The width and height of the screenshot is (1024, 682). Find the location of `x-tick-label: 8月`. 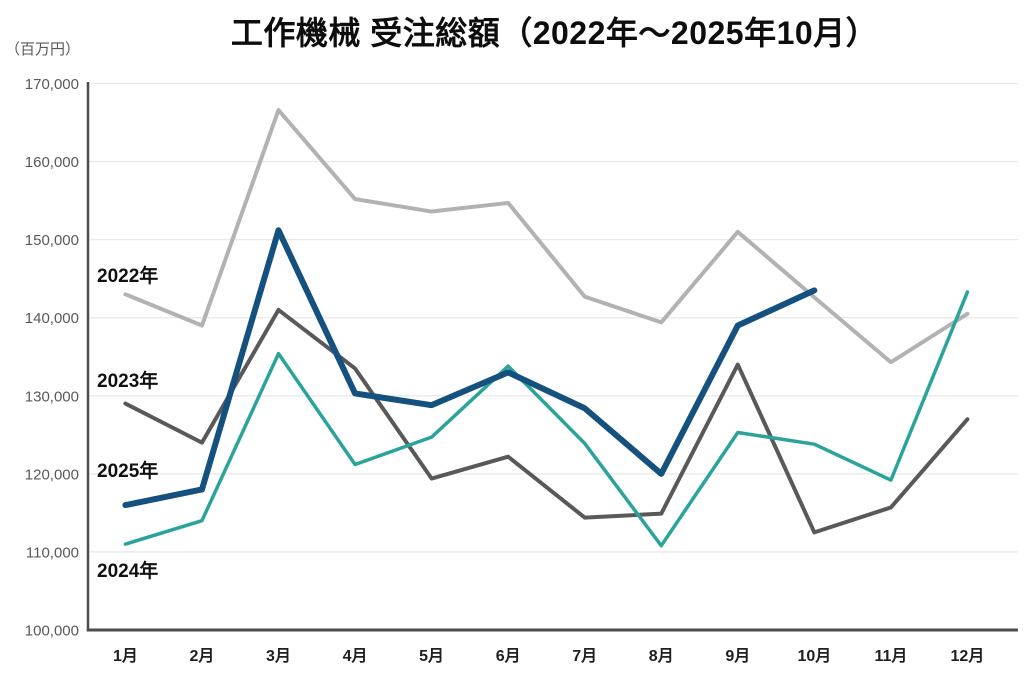

x-tick-label: 8月 is located at coordinates (661, 656).